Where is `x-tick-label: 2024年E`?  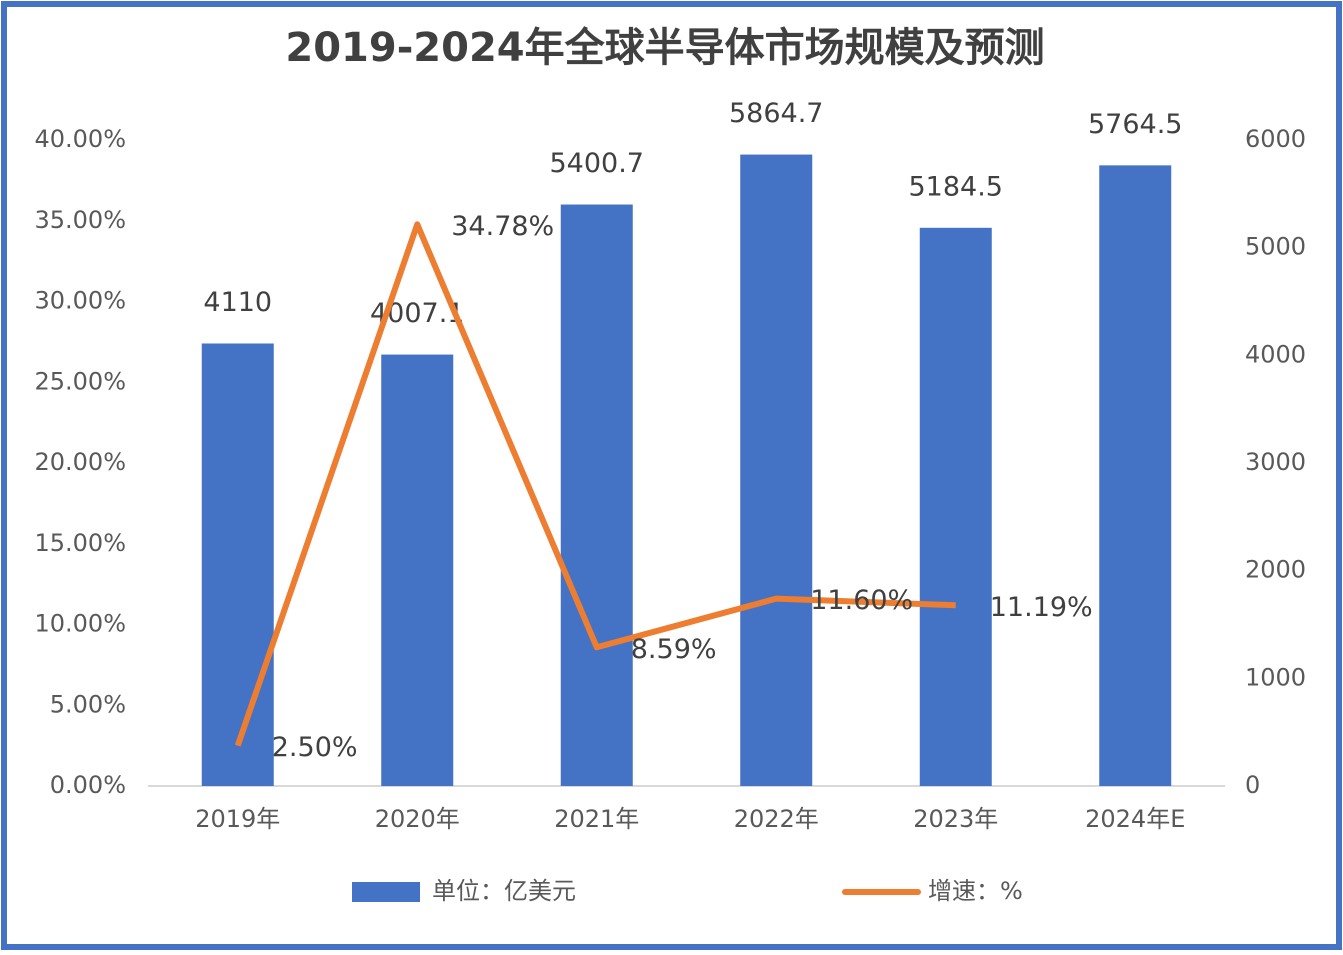 x-tick-label: 2024年E is located at coordinates (1135, 819).